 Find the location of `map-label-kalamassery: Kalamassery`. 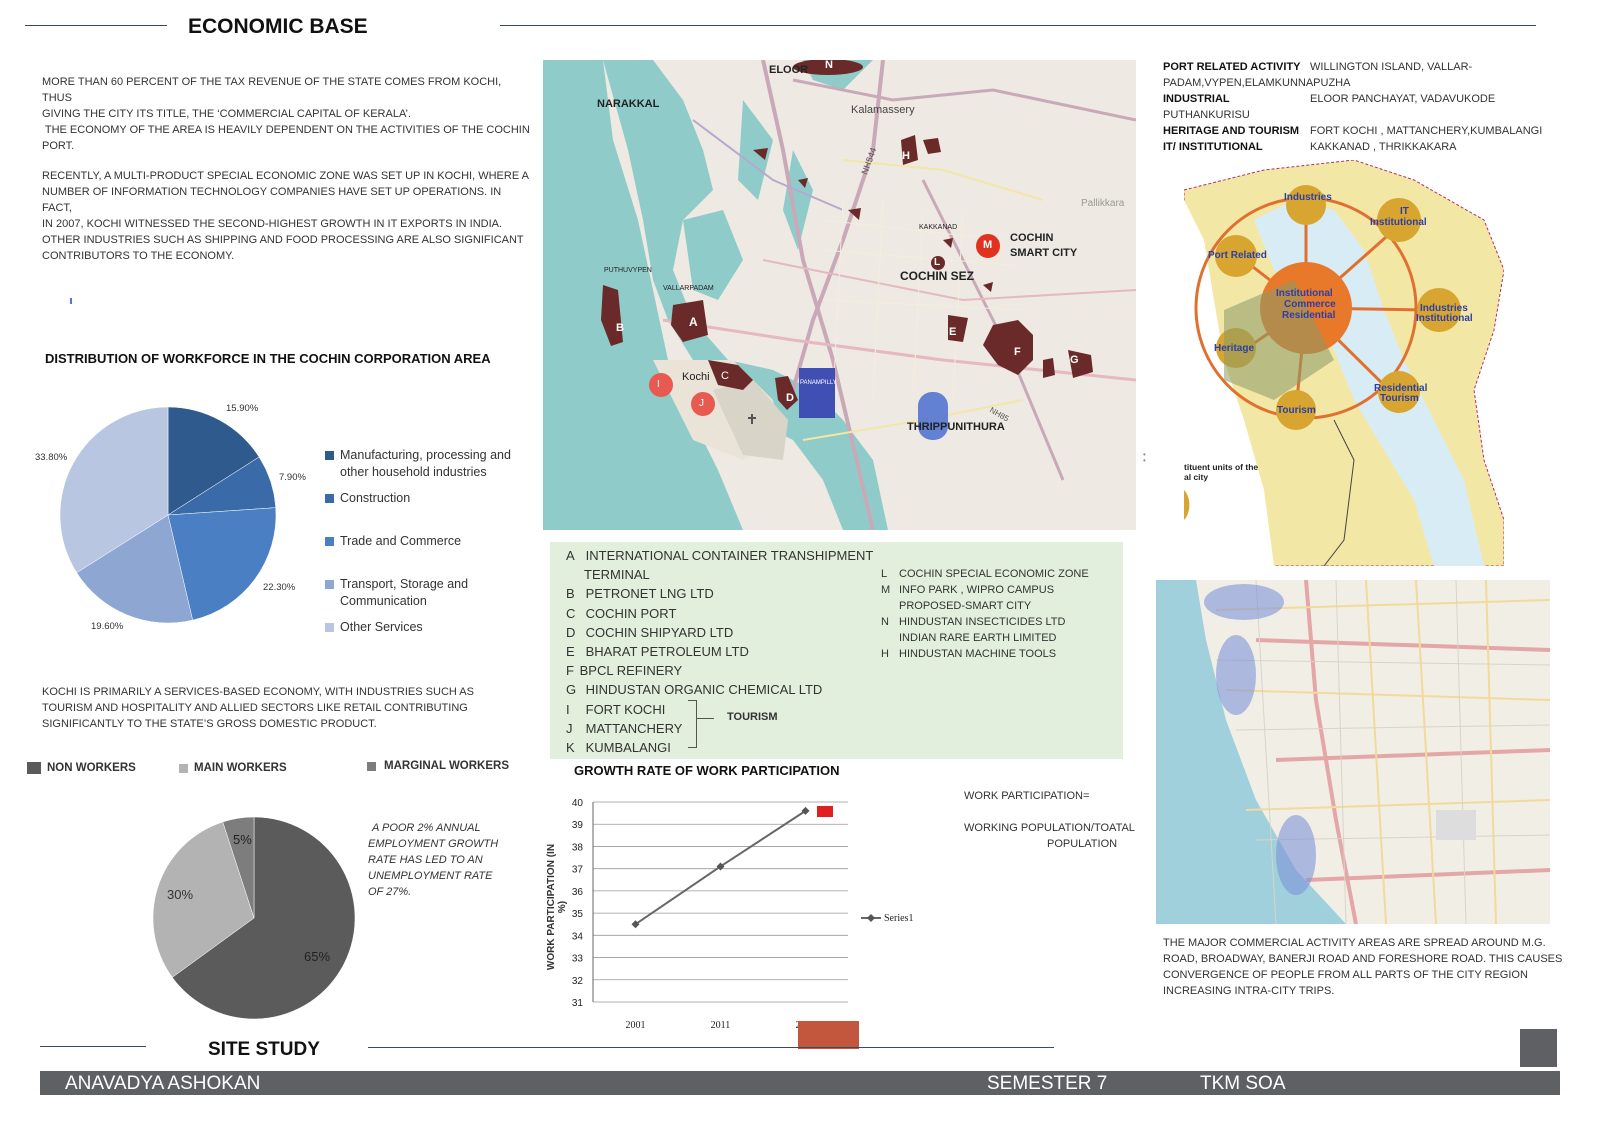

map-label-kalamassery: Kalamassery is located at coordinates (883, 110).